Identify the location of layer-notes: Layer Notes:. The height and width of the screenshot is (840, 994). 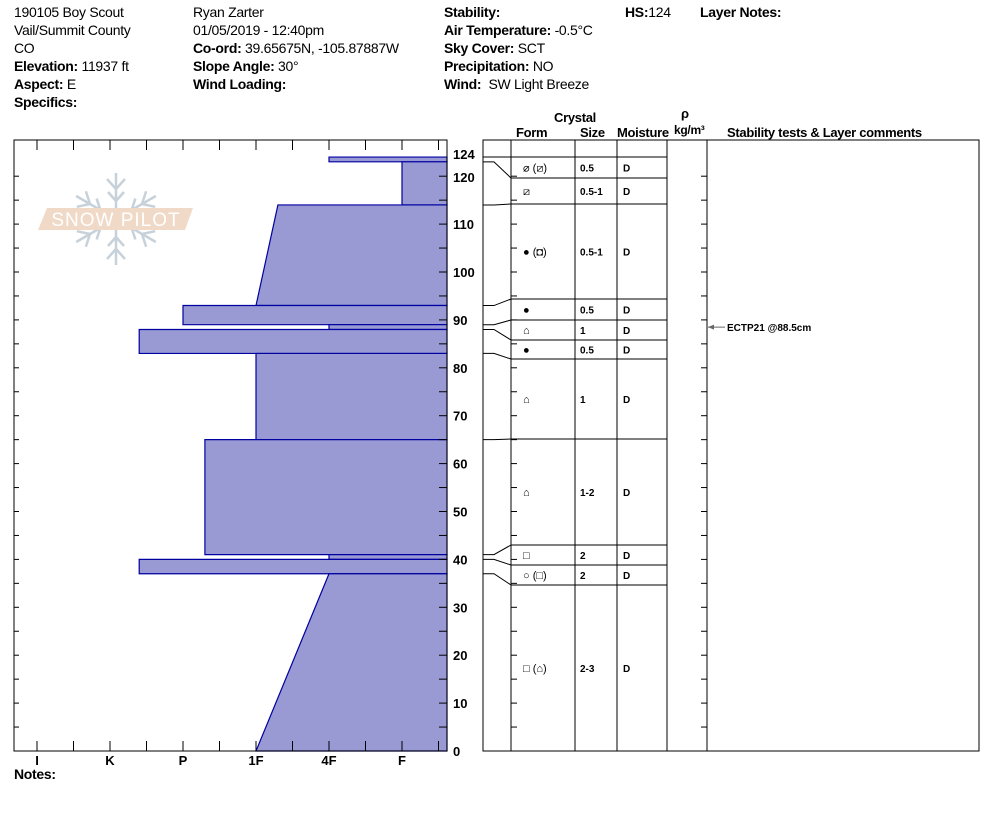
(741, 12).